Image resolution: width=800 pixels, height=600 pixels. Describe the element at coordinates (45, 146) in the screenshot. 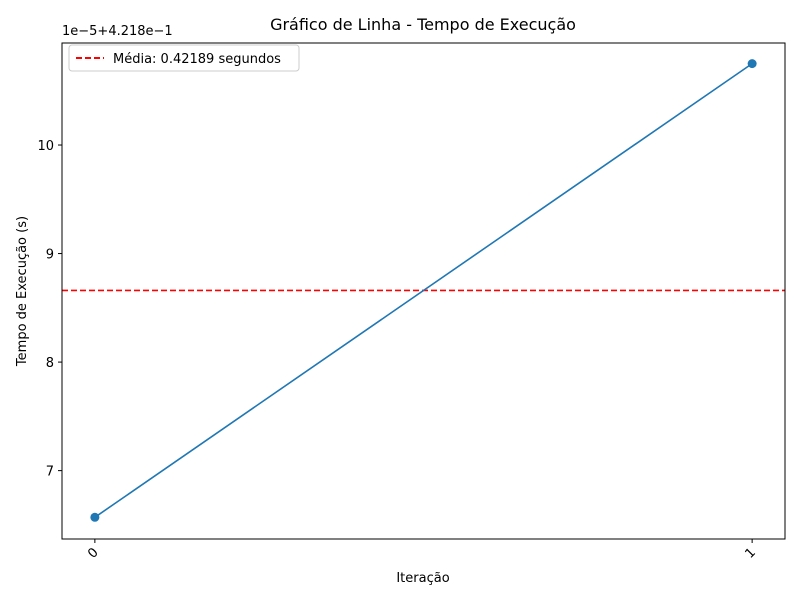

I see `y-tick-label: 10` at that location.